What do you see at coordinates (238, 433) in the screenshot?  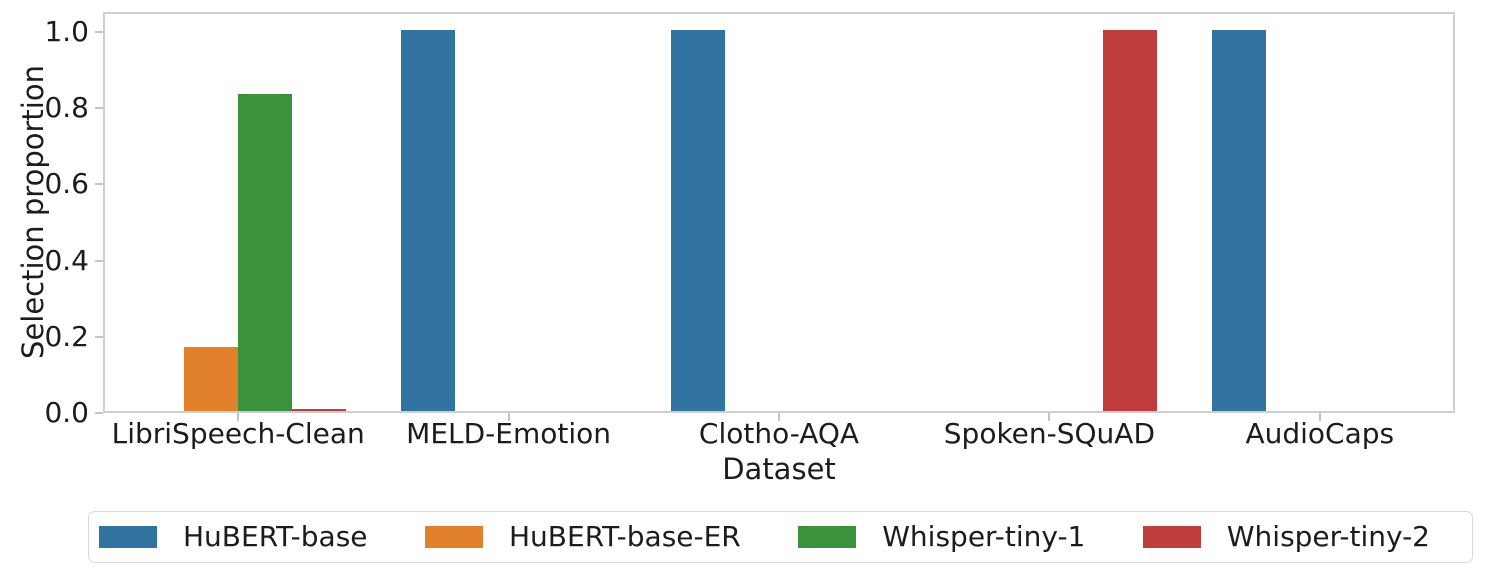 I see `x-tick-label-librispeech-clean: LibriSpeech-Clean` at bounding box center [238, 433].